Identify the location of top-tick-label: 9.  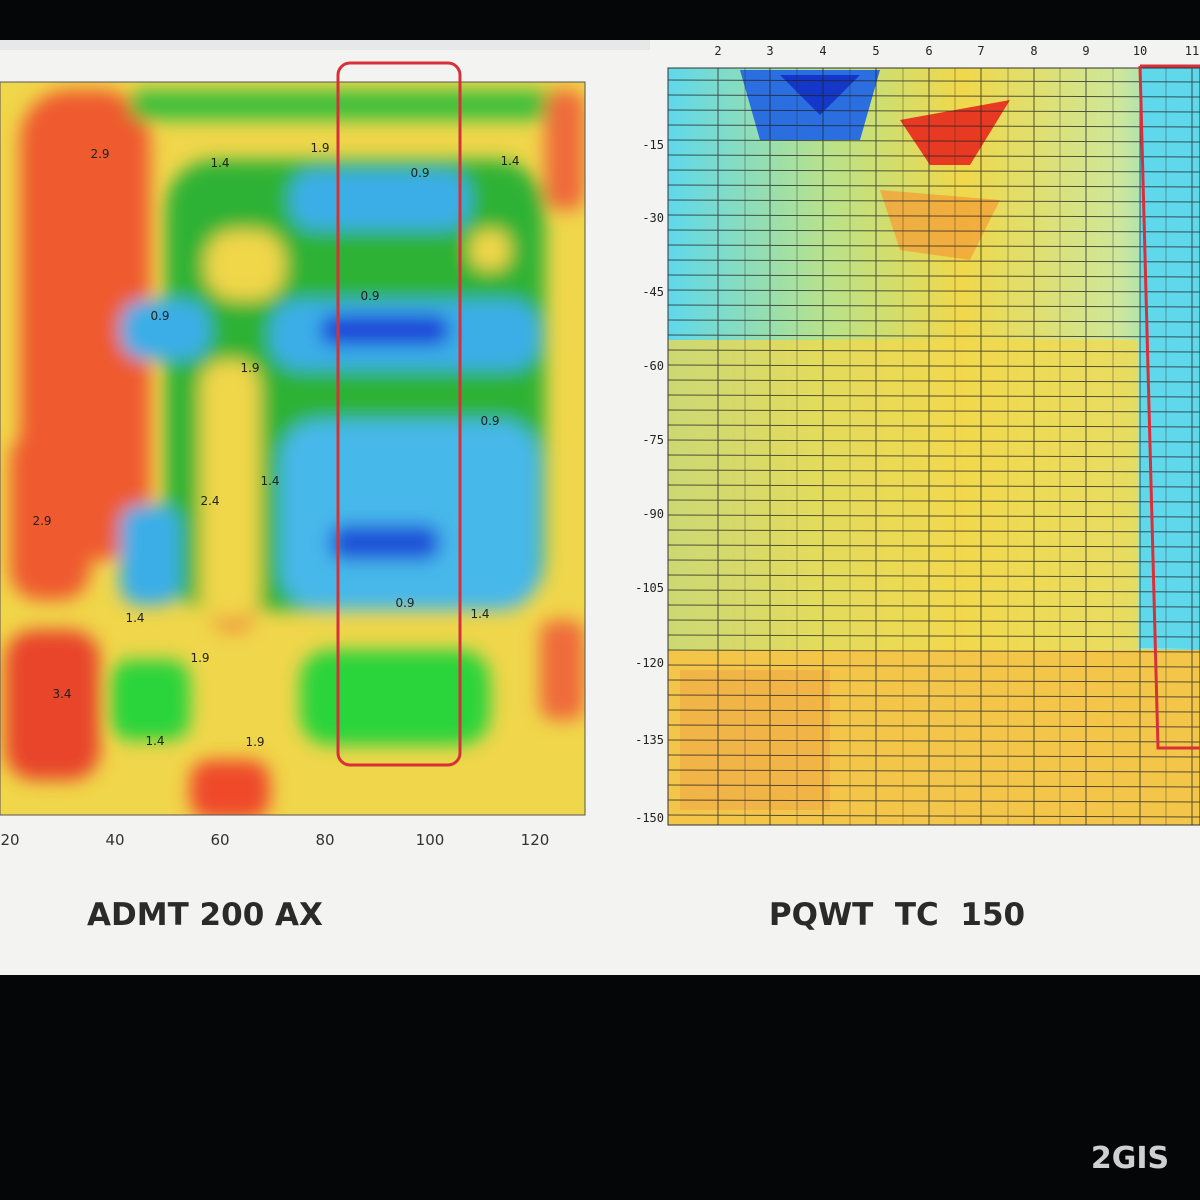
(1085, 51).